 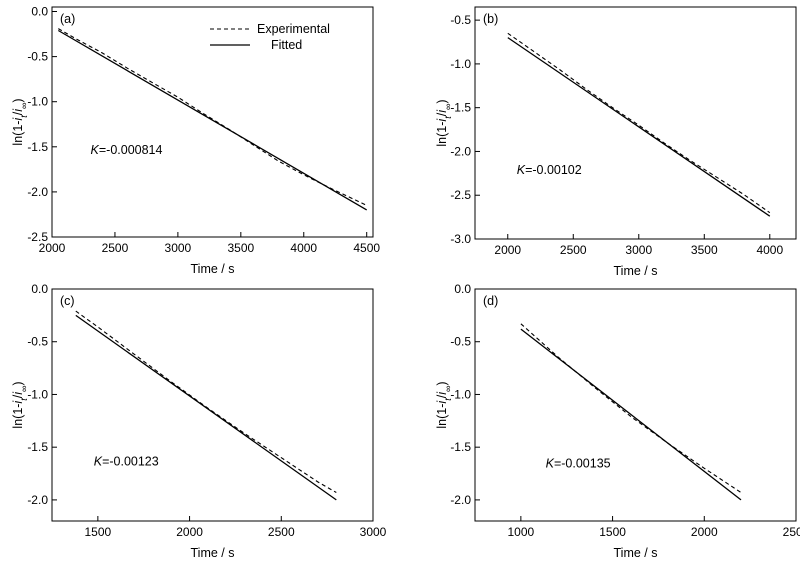 I want to click on legend-fitted-label: Fitted, so click(x=286, y=45).